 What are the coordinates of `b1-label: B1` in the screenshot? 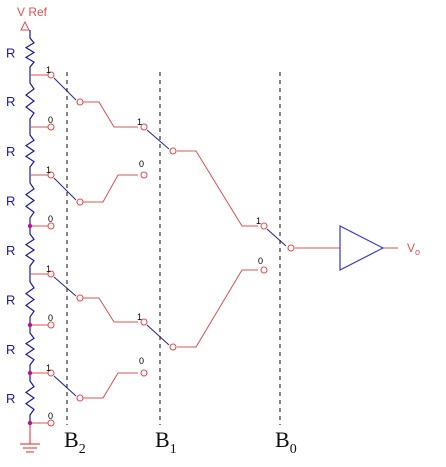 It's located at (166, 442).